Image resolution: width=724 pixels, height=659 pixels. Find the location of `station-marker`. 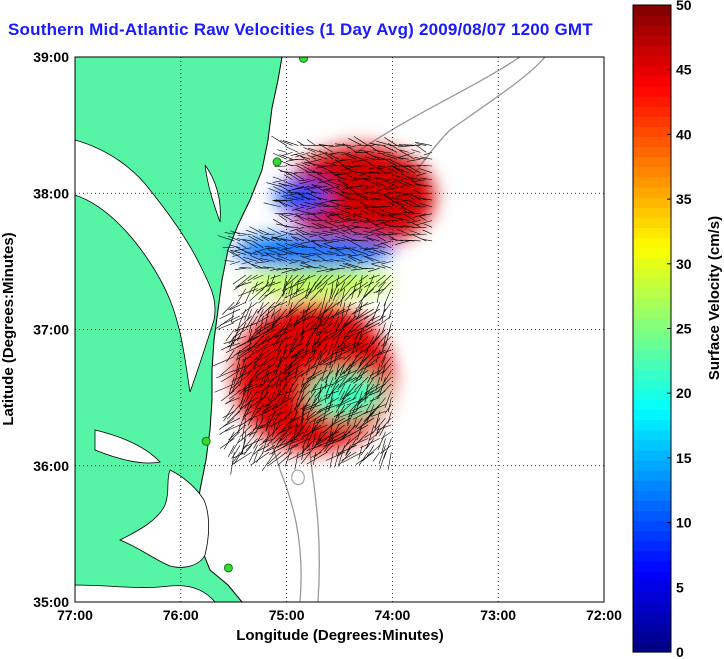

station-marker is located at coordinates (277, 162).